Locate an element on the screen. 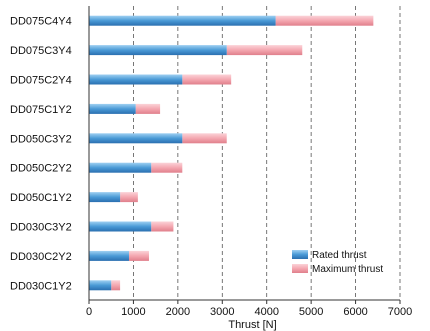  legend-swatch-rated is located at coordinates (300, 254).